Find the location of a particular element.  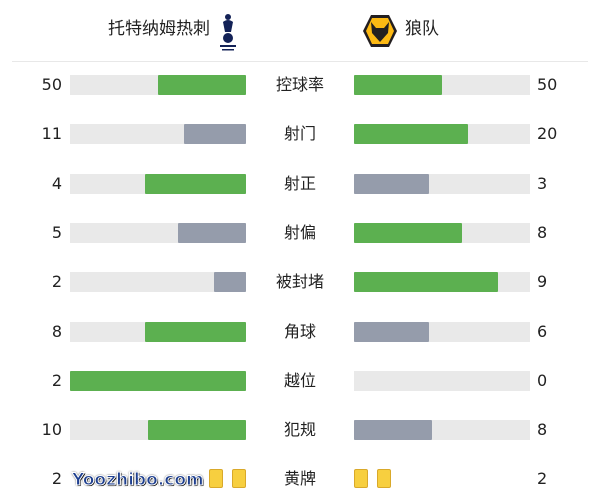

away-value: 2 is located at coordinates (542, 479).